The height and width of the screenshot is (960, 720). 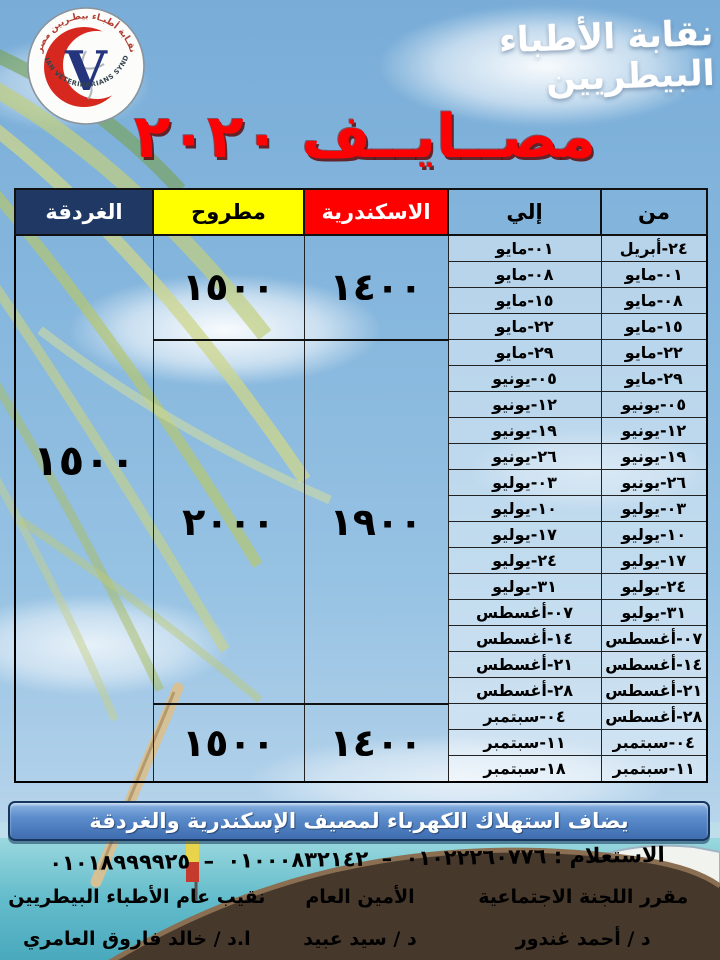 What do you see at coordinates (545, 66) in the screenshot?
I see `cloud` at bounding box center [545, 66].